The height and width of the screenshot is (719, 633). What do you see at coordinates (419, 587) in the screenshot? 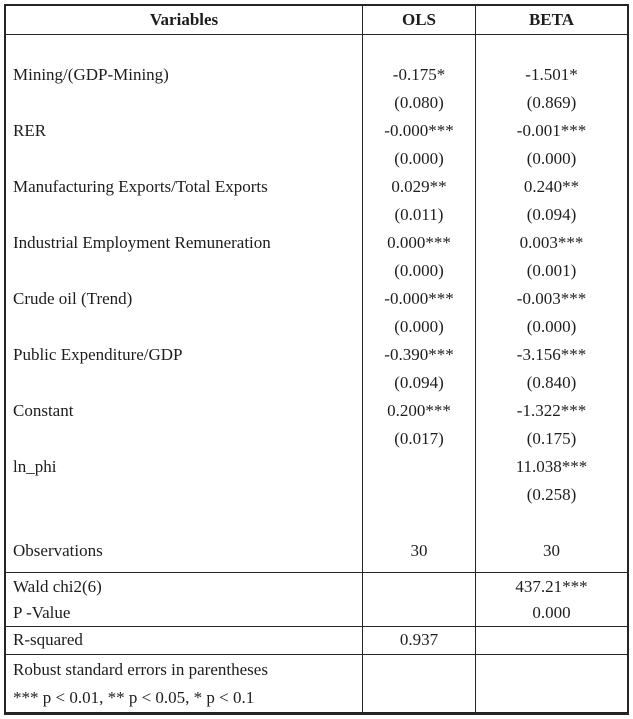
I see `wald-ols-value` at bounding box center [419, 587].